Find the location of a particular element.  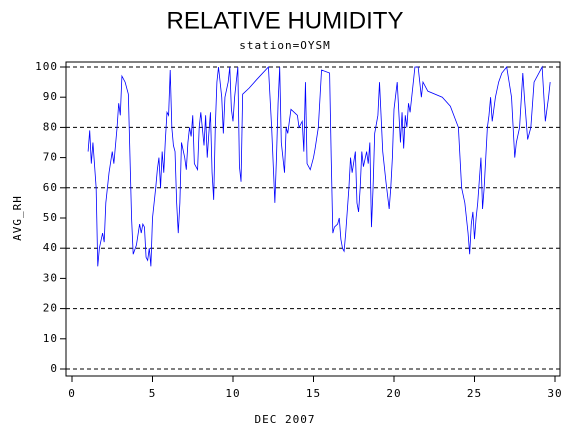

y-tick-label: 0 is located at coordinates (54, 368).